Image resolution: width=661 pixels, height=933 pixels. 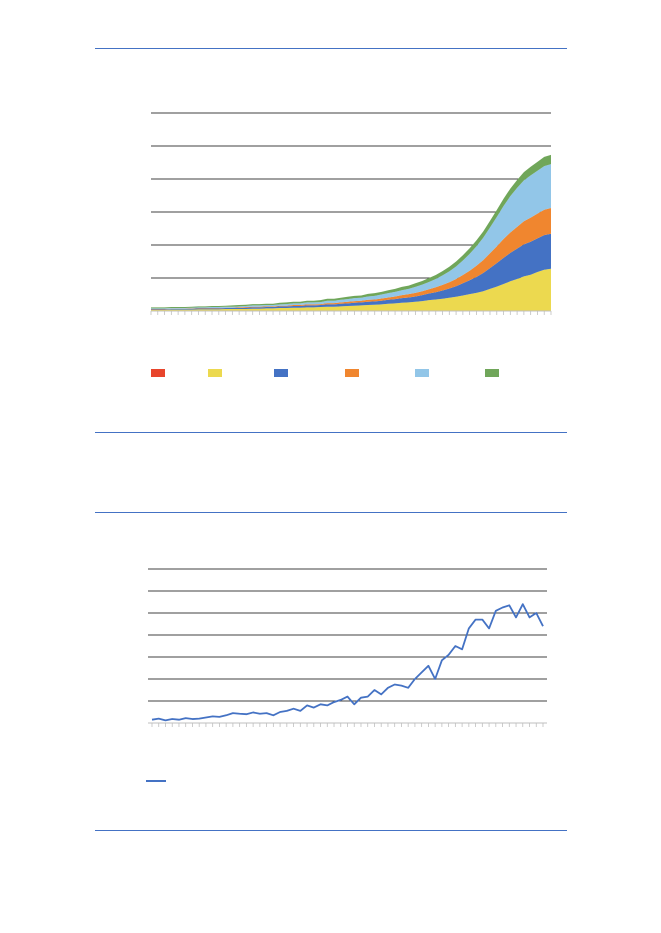 I want to click on legend-line-swatch, so click(x=156, y=781).